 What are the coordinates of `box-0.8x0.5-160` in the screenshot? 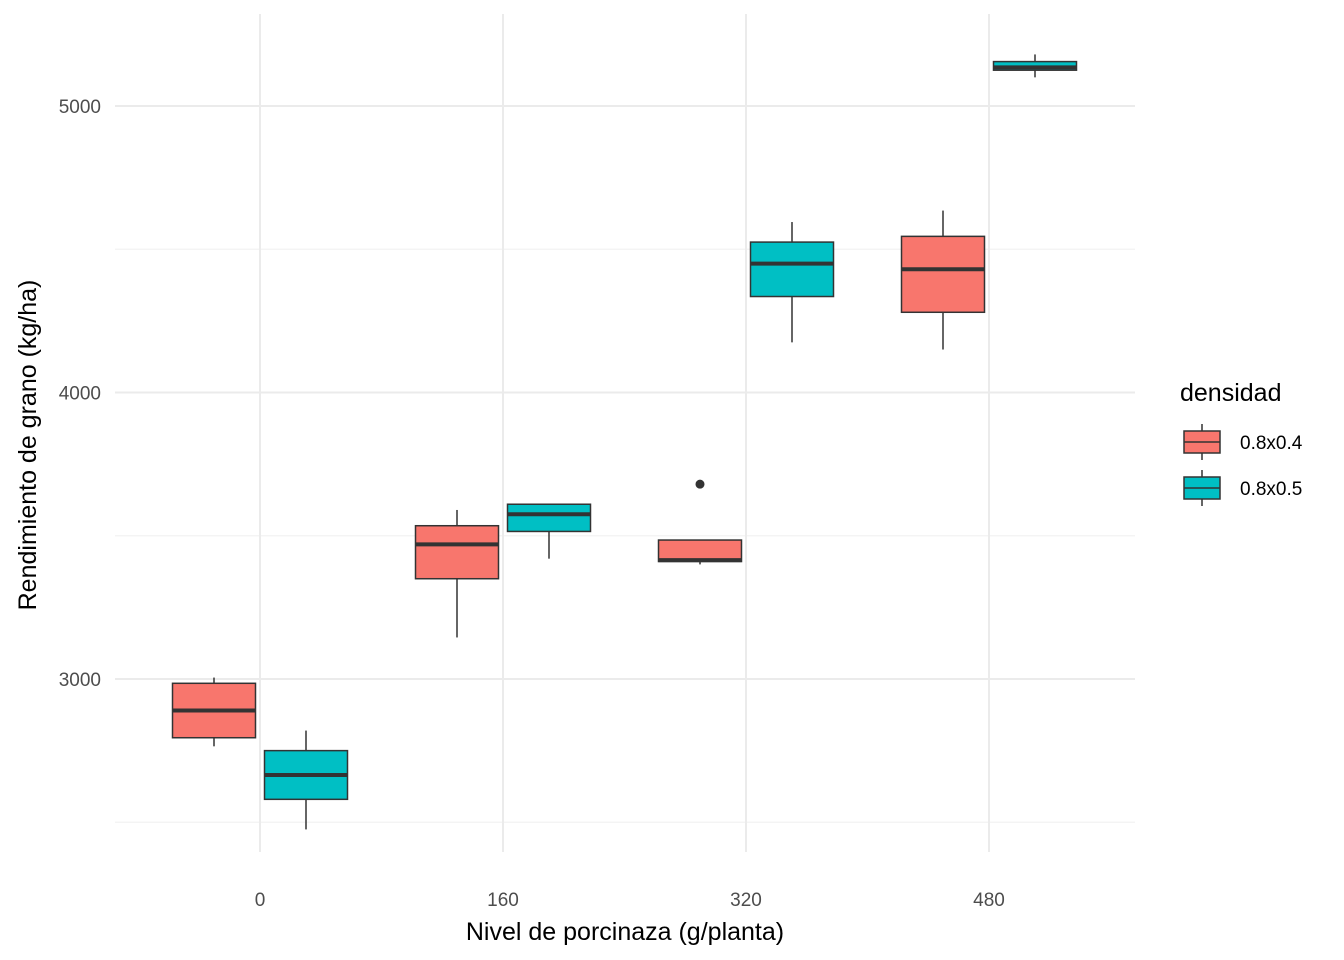 It's located at (549, 531).